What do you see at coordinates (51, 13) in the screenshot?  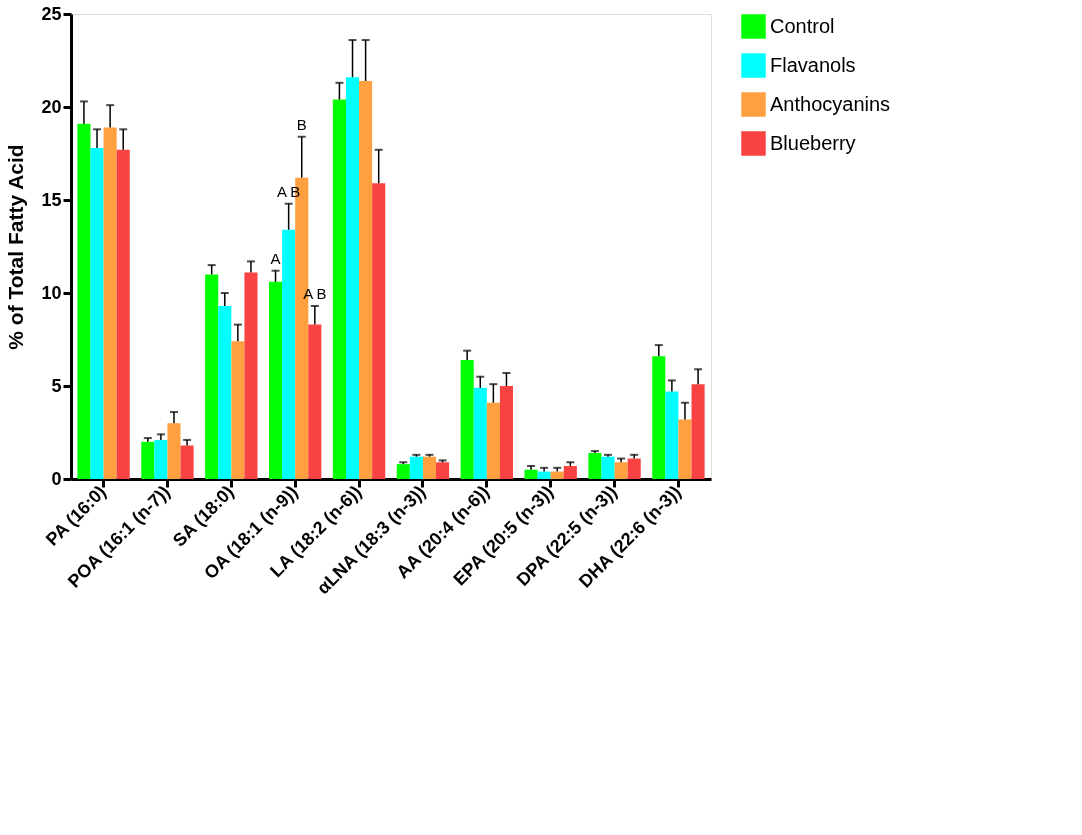 I see `y-tick-label: 25` at bounding box center [51, 13].